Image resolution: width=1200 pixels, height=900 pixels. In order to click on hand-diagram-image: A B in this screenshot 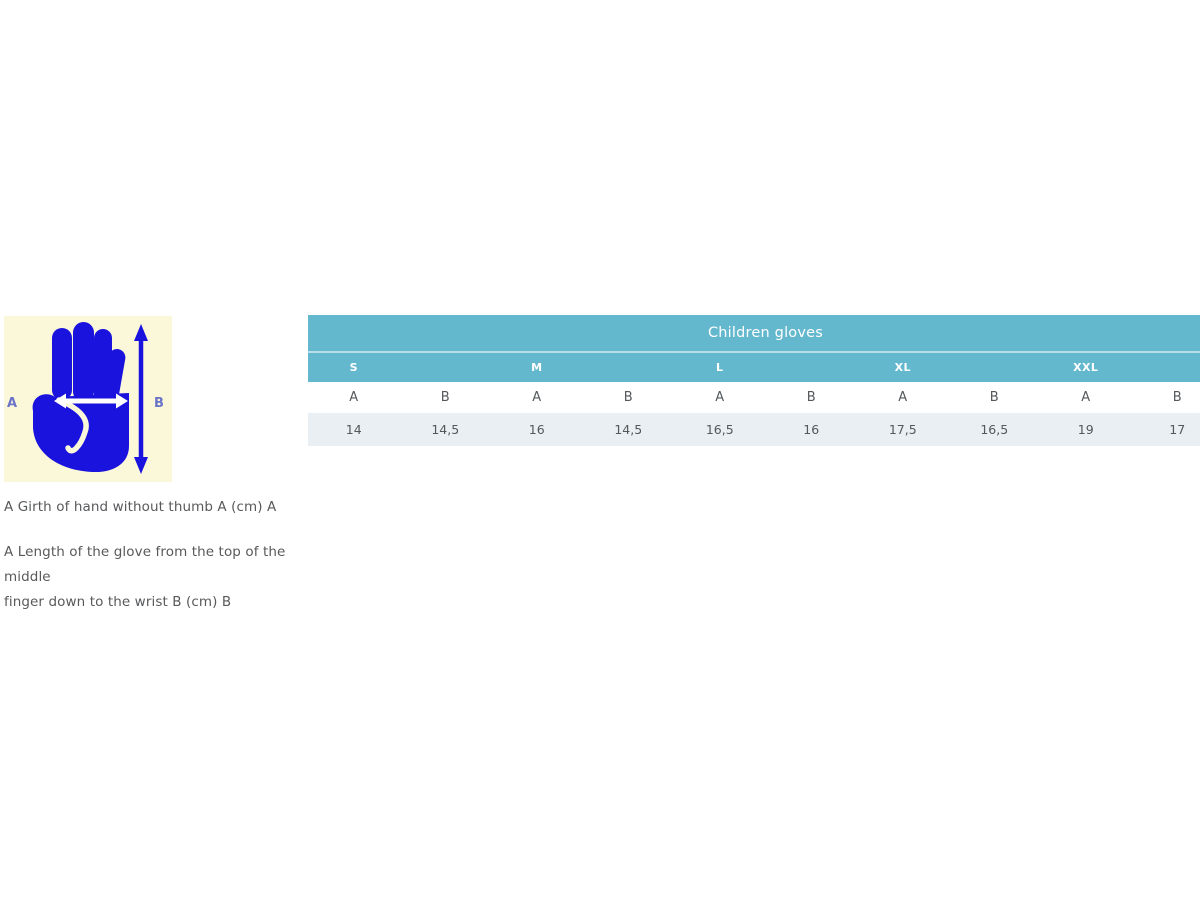, I will do `click(88, 399)`.